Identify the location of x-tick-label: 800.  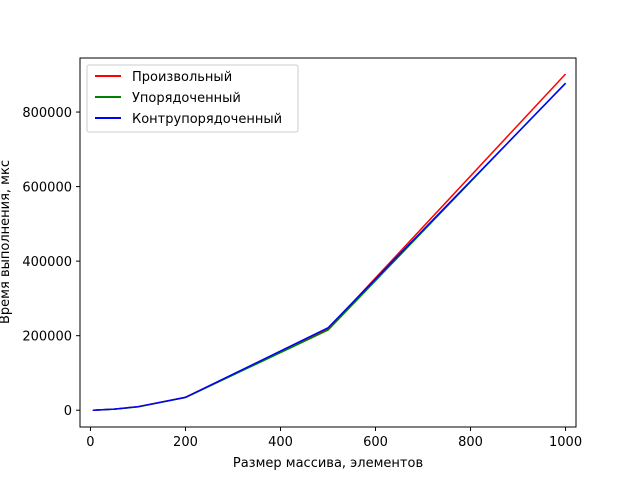
(470, 442).